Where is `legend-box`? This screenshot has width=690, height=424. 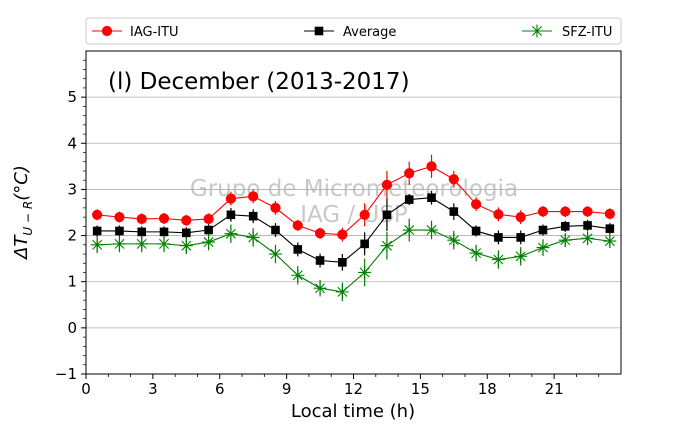
legend-box is located at coordinates (353, 31).